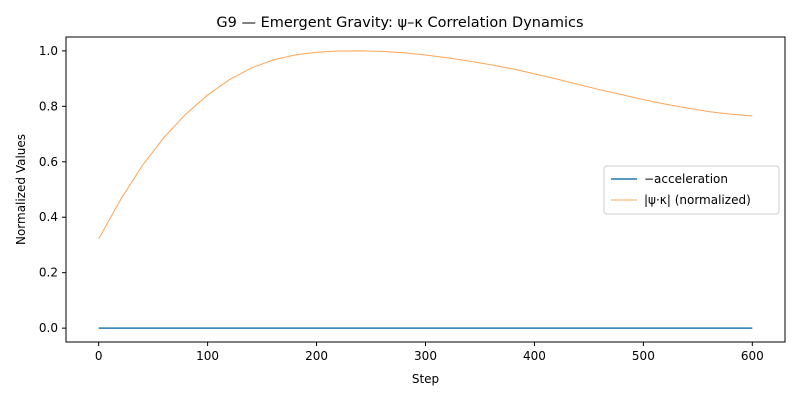  Describe the element at coordinates (752, 356) in the screenshot. I see `x-tick-label: 600` at that location.